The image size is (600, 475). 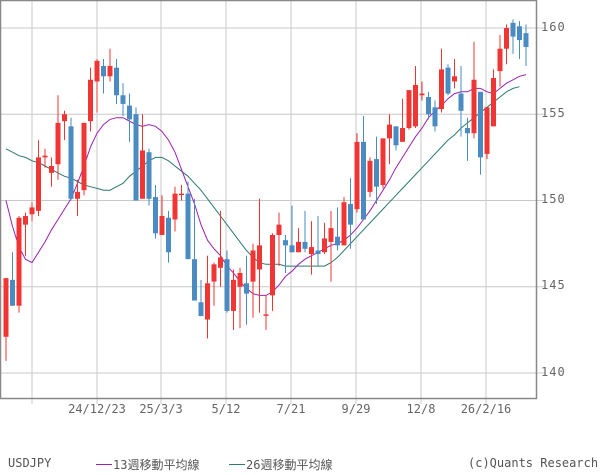 I want to click on x-tick-label: 25/3/3, so click(x=161, y=409).